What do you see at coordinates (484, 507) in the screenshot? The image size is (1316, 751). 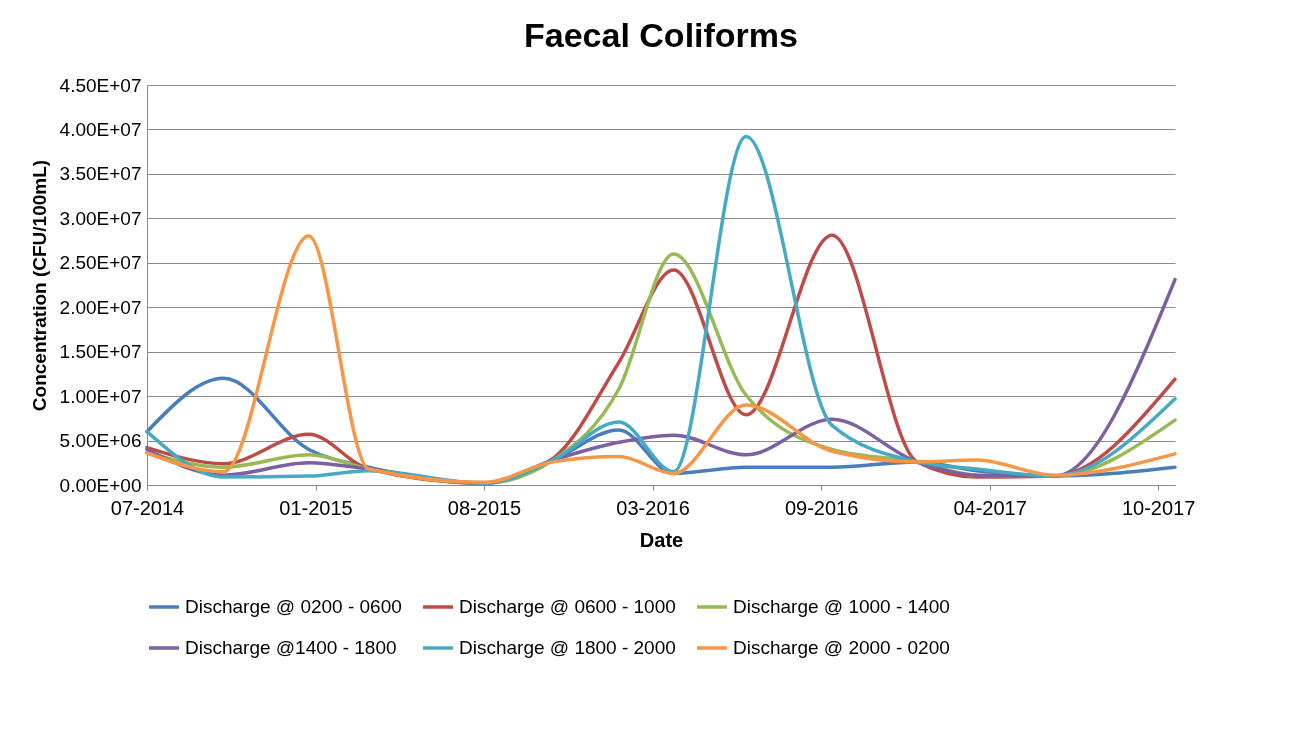 I see `x-tick-label: 08-2015` at bounding box center [484, 507].